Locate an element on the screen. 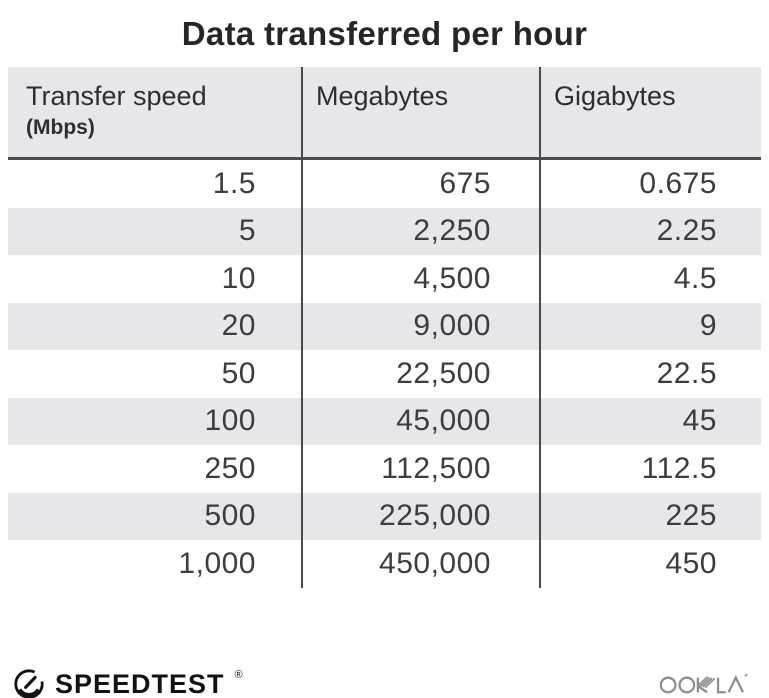  speedtest-logo: SPEEDTEST ® is located at coordinates (127, 682).